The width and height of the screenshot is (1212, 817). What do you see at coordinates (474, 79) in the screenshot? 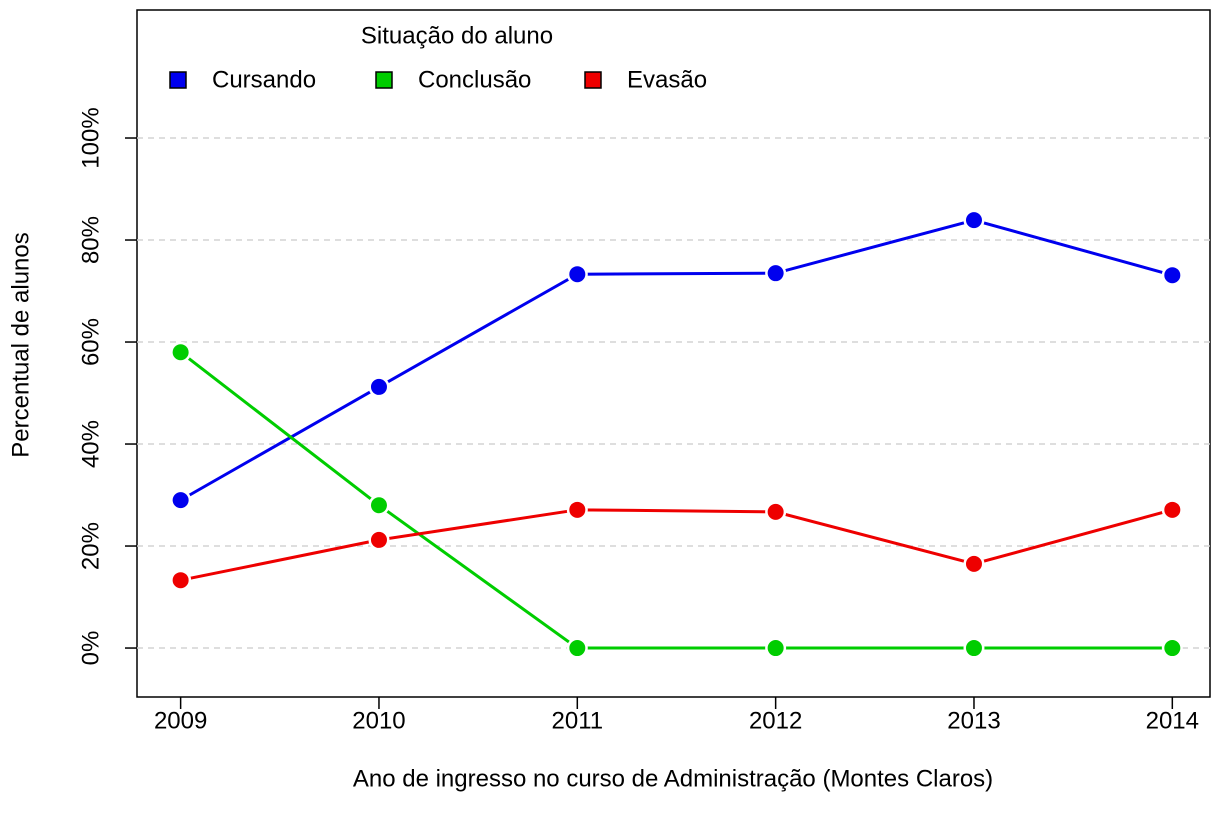
I see `legend-label: Conclusão` at bounding box center [474, 79].